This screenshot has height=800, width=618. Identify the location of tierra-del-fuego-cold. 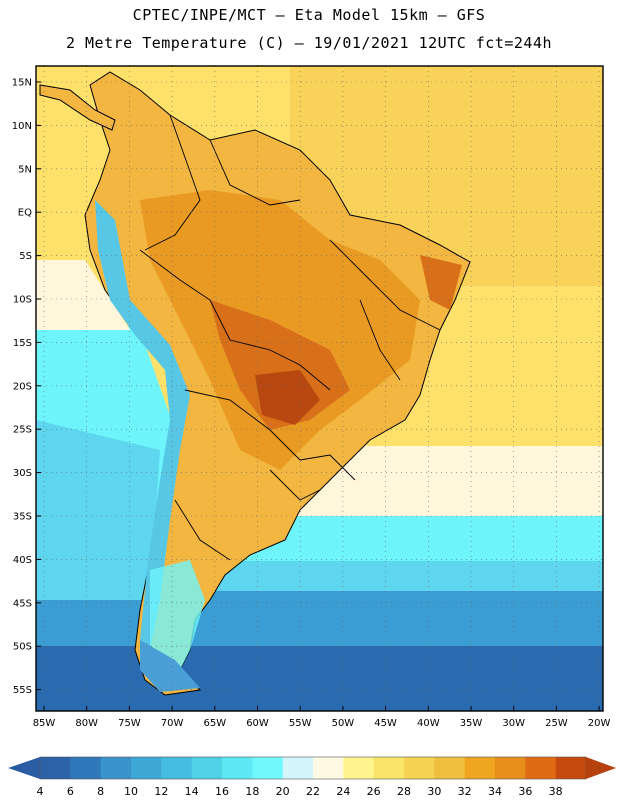
(170, 666).